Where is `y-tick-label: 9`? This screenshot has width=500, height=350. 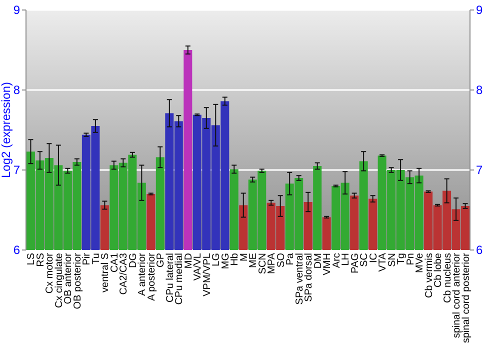
y-tick-label: 9 is located at coordinates (16, 10).